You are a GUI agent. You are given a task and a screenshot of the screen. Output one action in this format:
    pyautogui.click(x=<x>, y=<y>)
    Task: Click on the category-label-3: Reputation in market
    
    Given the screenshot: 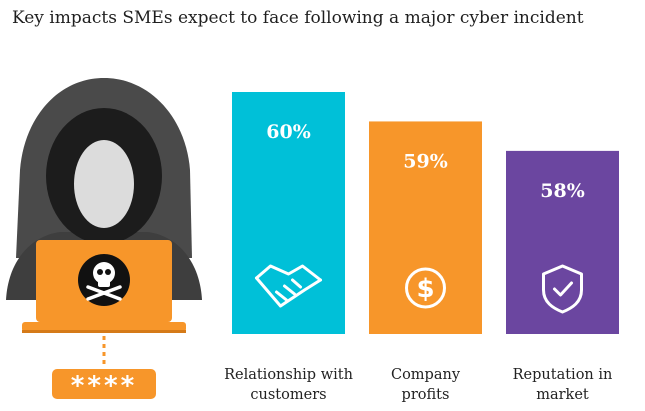 What is the action you would take?
    pyautogui.click(x=563, y=385)
    